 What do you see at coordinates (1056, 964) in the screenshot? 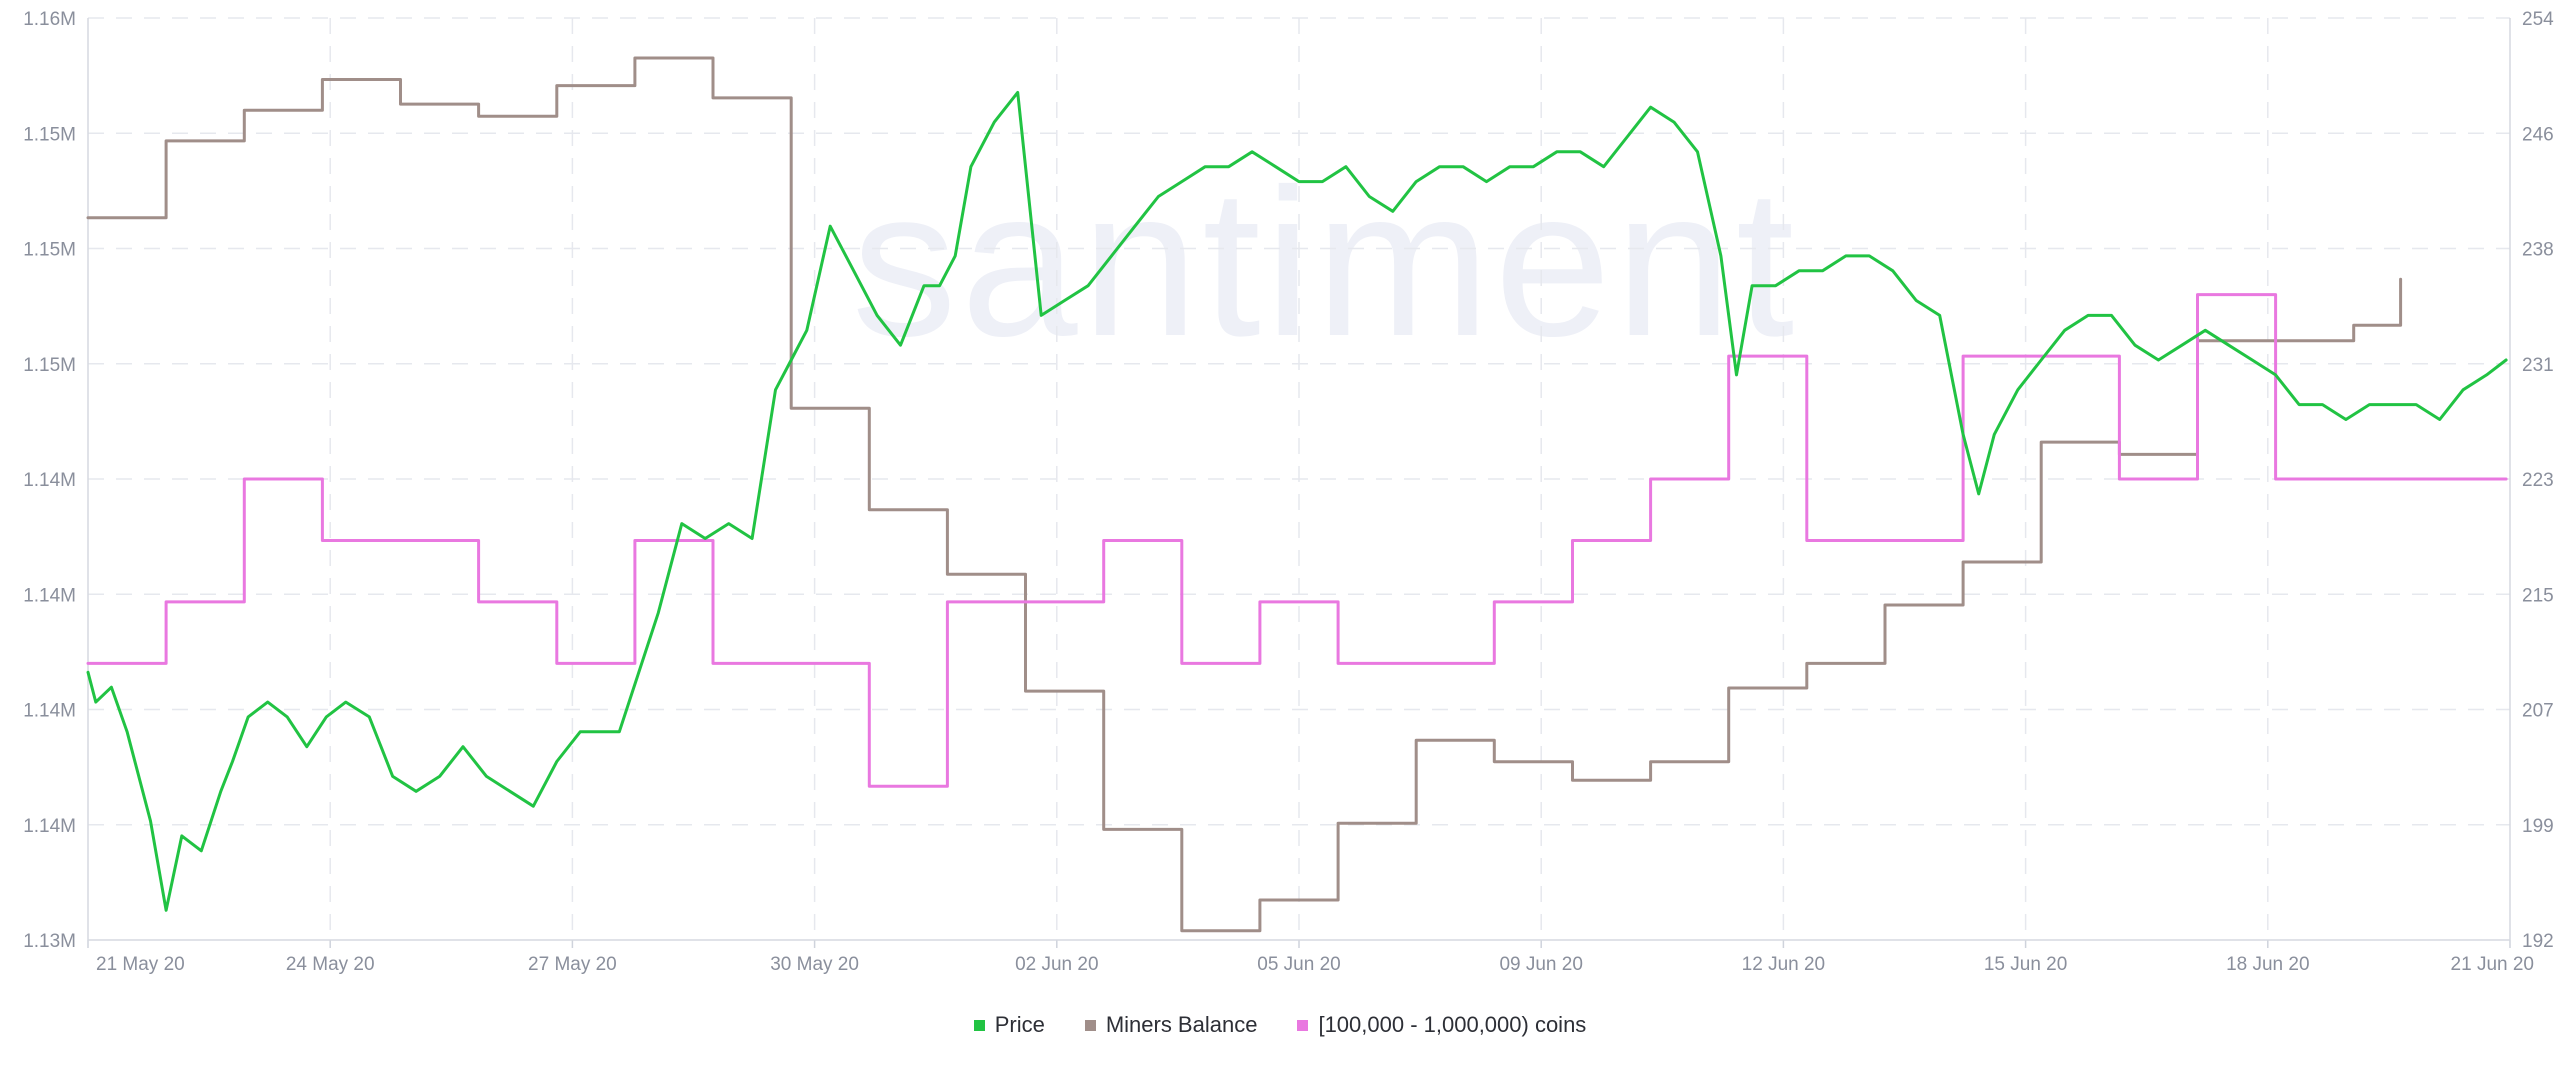
I see `x-tick-label: 02 Jun 20` at bounding box center [1056, 964].